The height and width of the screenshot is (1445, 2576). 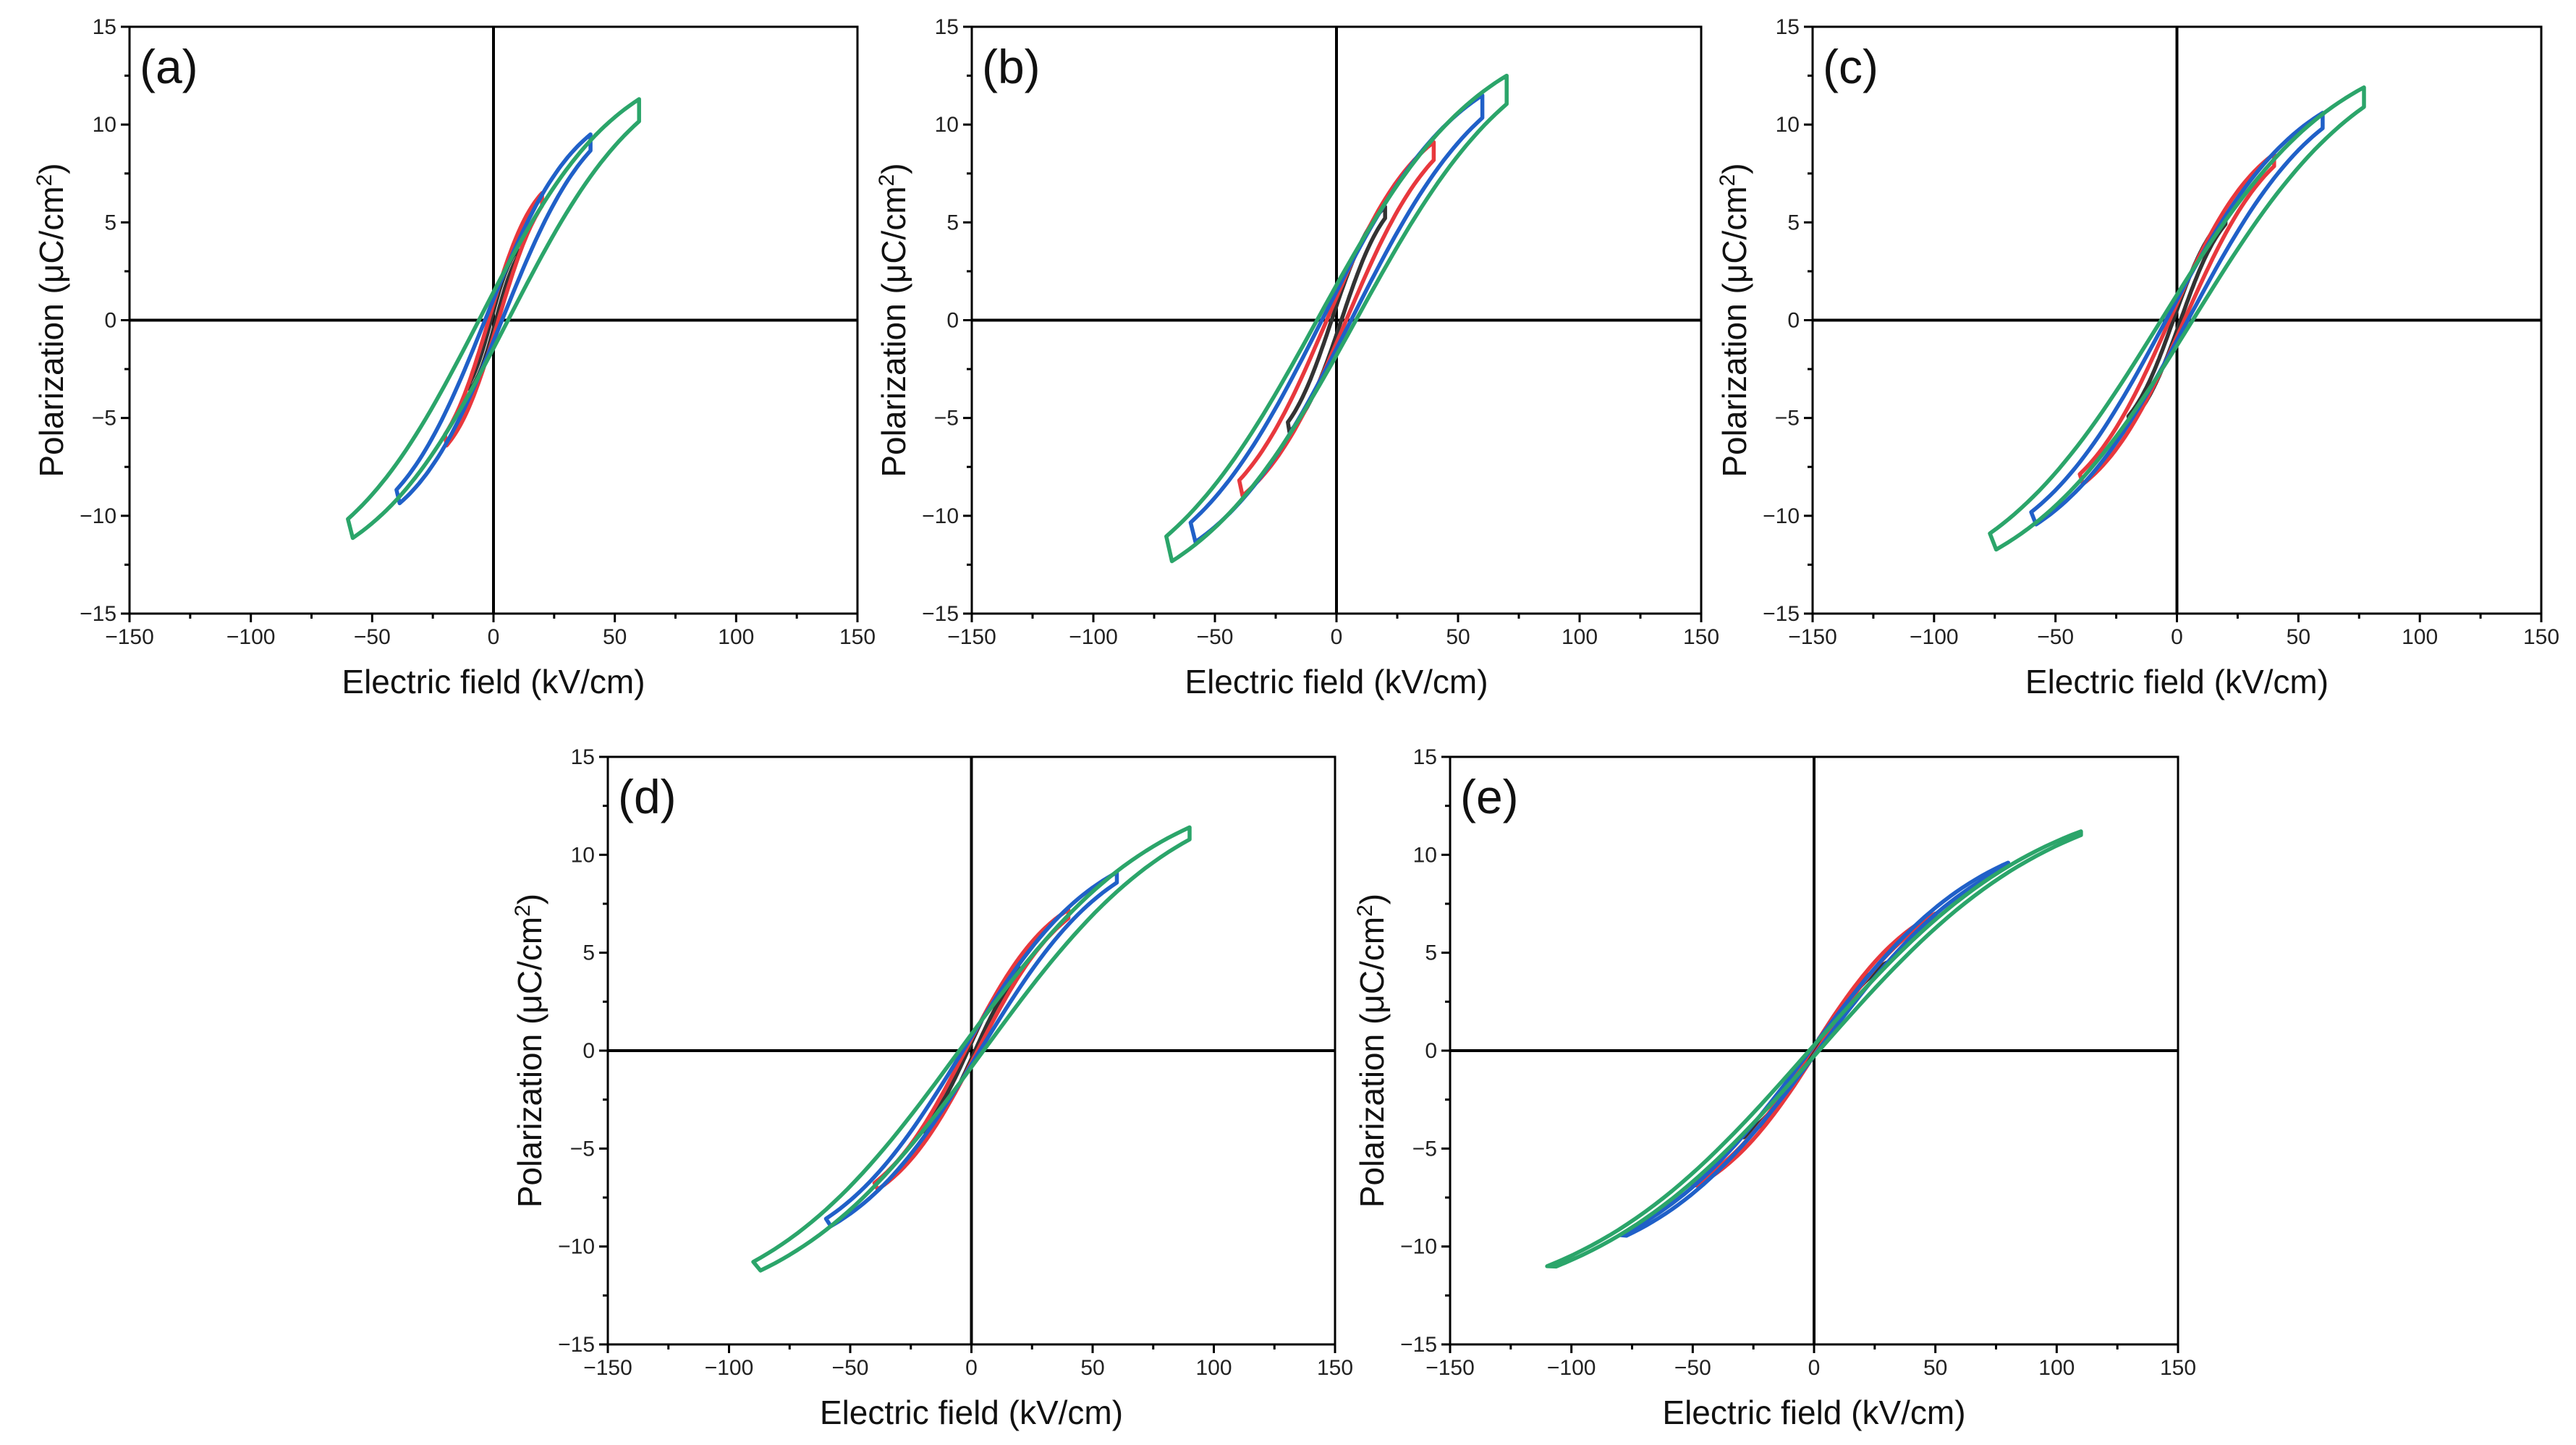 I want to click on panel-label: (b), so click(x=1011, y=67).